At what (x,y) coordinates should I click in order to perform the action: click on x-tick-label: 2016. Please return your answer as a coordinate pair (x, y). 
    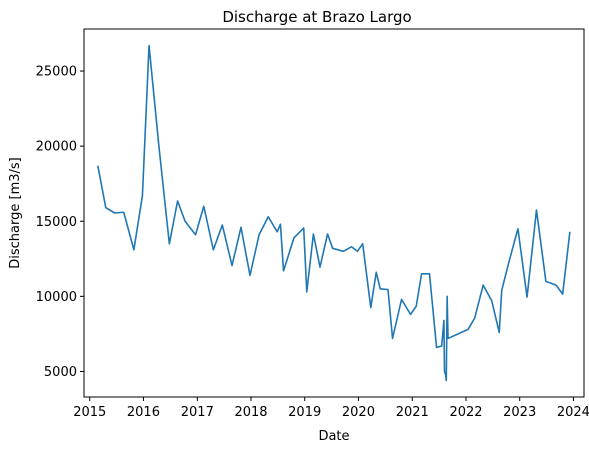
    Looking at the image, I should click on (143, 412).